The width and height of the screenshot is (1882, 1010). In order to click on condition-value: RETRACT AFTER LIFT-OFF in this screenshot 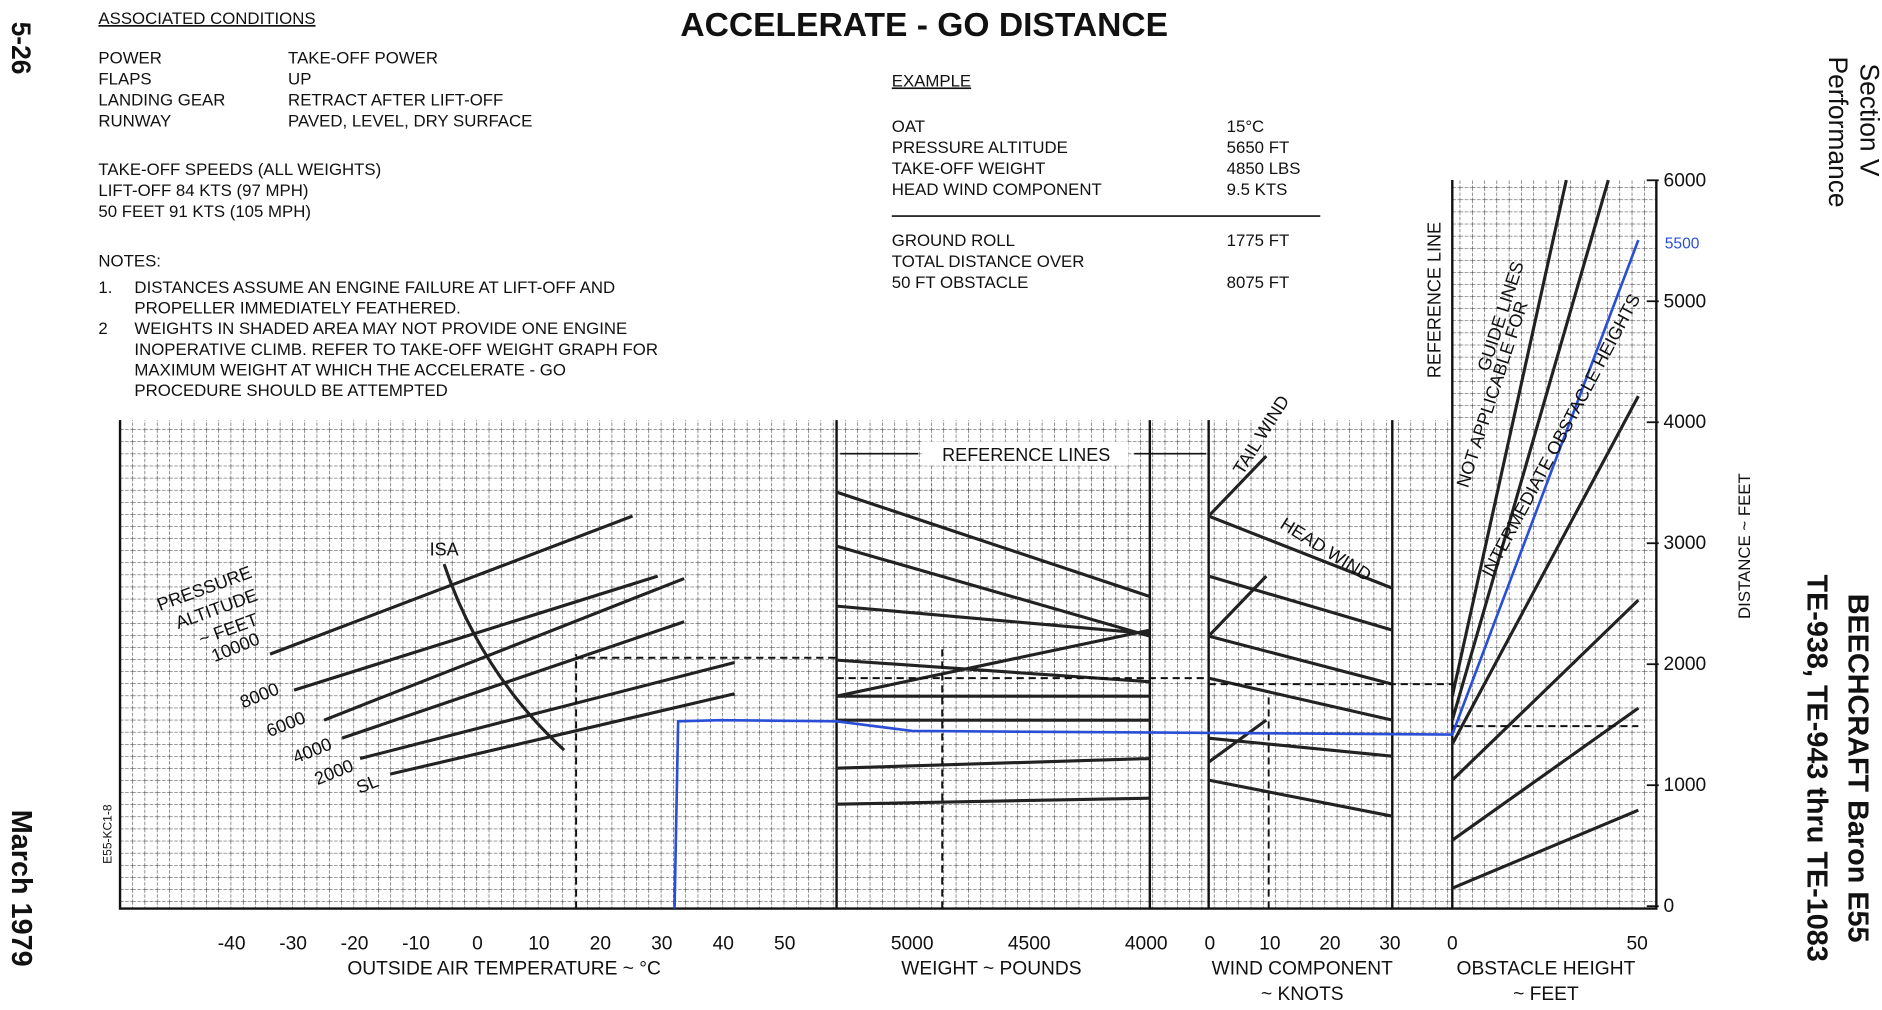, I will do `click(395, 100)`.